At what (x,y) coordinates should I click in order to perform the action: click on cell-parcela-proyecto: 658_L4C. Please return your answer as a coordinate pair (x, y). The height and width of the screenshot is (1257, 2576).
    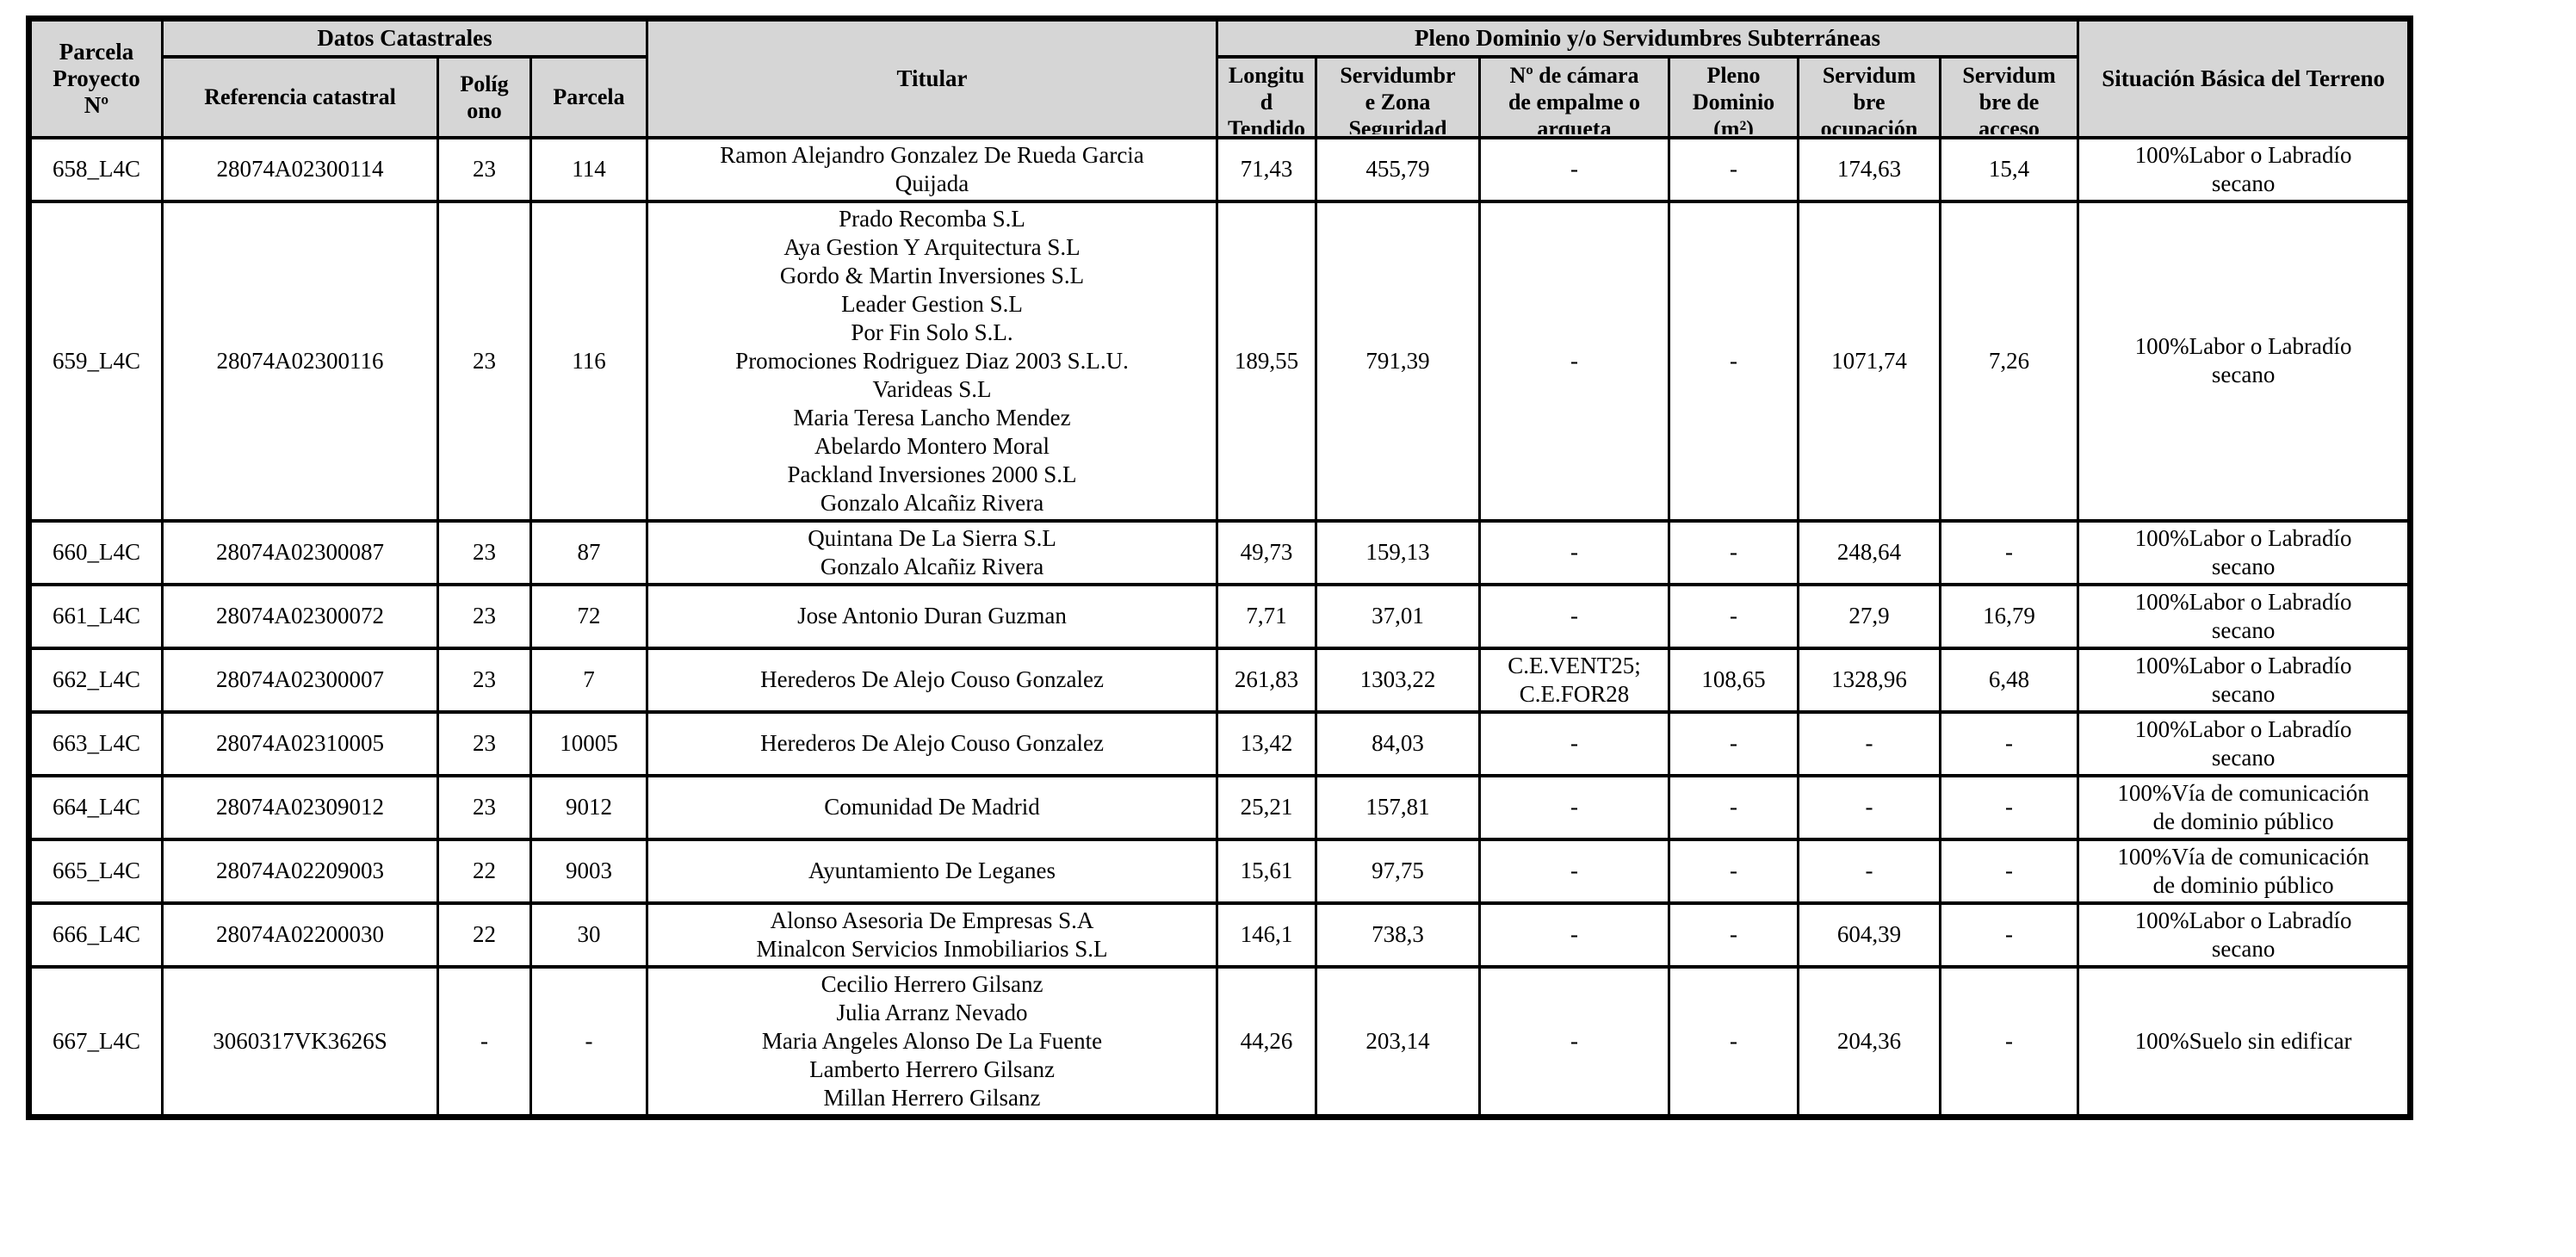
    Looking at the image, I should click on (96, 169).